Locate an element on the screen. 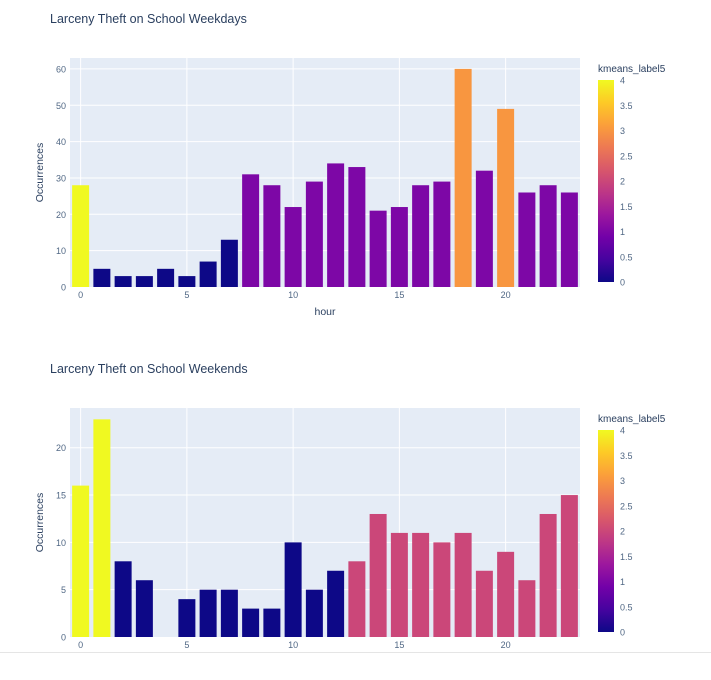  chart-title: Larceny Theft on School Weekends is located at coordinates (149, 369).